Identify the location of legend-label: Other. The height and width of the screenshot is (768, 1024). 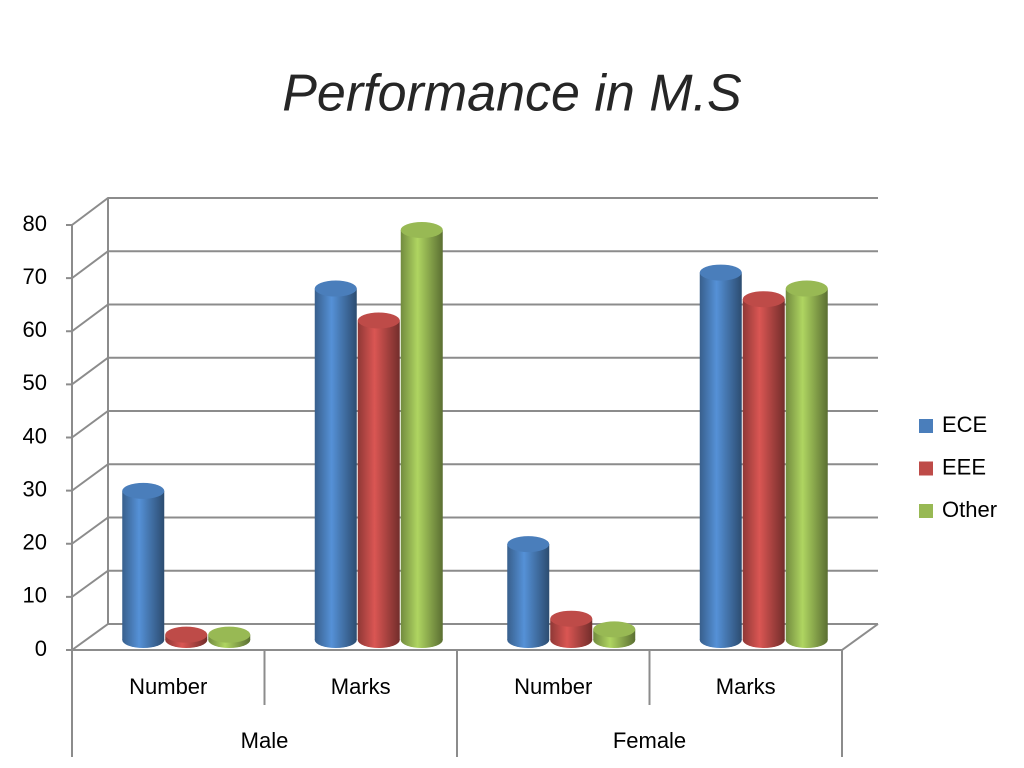
(969, 509).